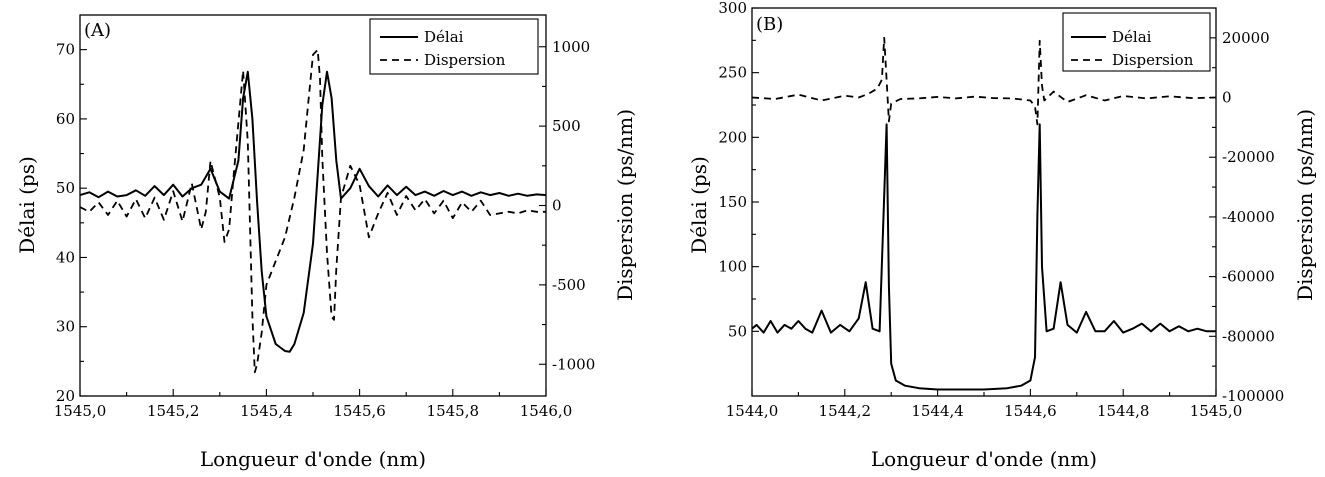  What do you see at coordinates (1123, 411) in the screenshot?
I see `panel-b-x-tick-label: 1544,8` at bounding box center [1123, 411].